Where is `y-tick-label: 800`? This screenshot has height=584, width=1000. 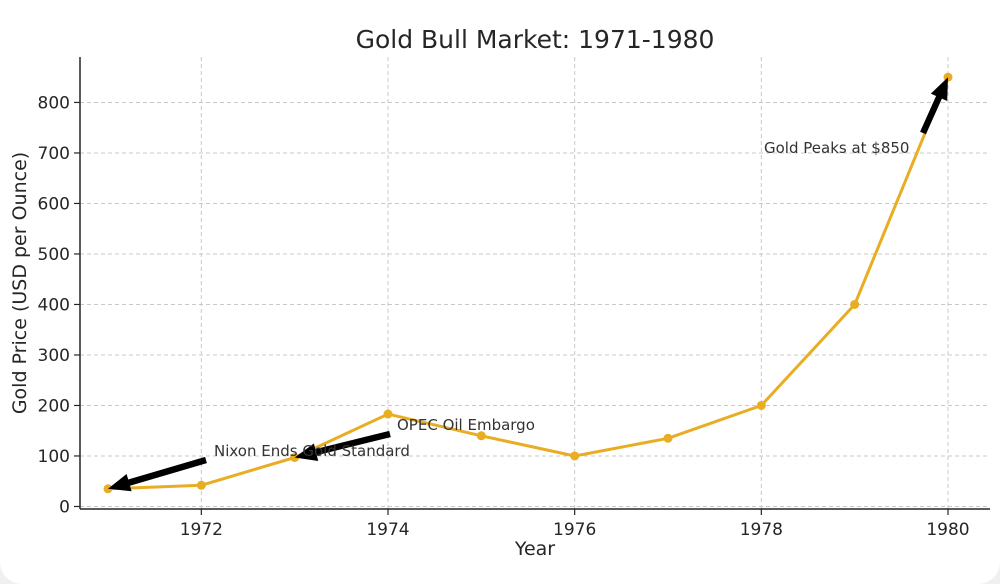 y-tick-label: 800 is located at coordinates (54, 103).